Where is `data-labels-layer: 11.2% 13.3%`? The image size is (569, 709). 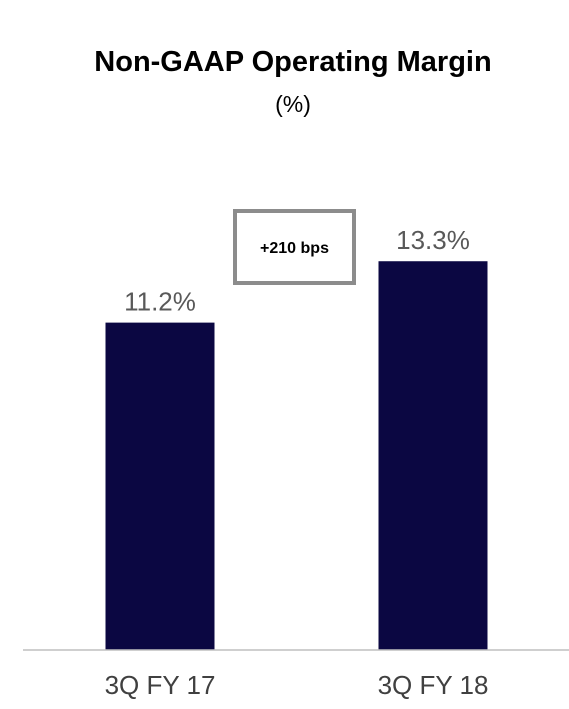
data-labels-layer: 11.2% 13.3% is located at coordinates (297, 270).